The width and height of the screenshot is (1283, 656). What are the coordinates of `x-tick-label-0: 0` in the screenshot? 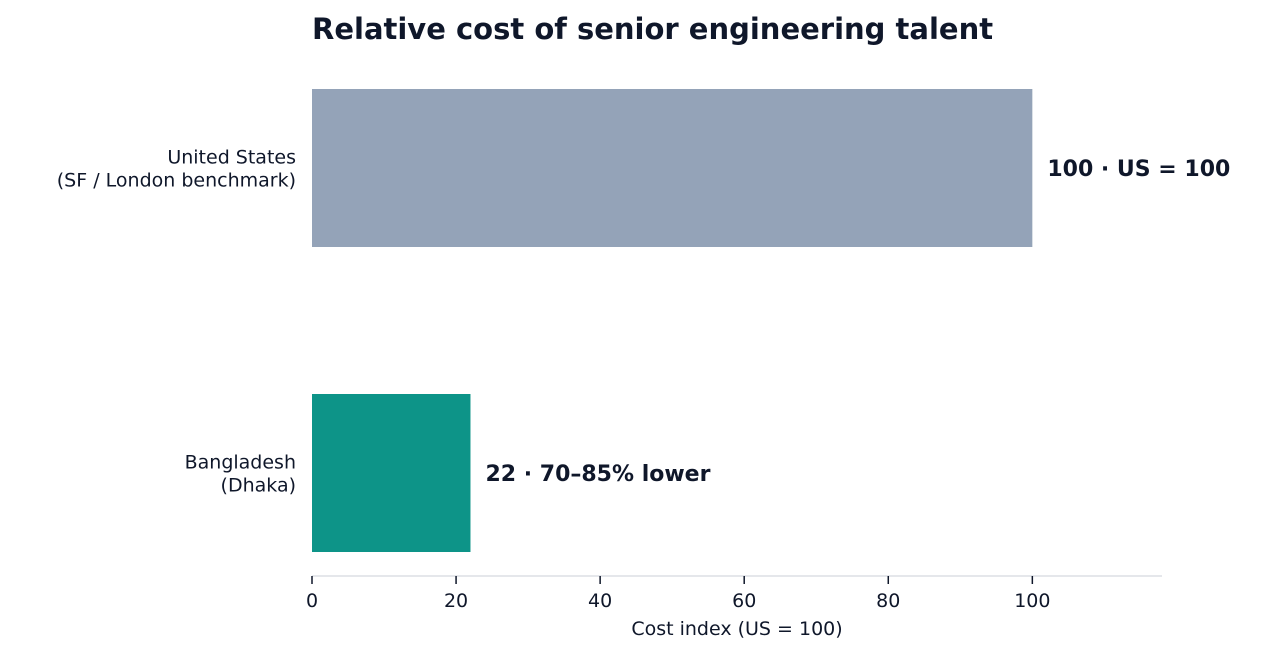 It's located at (312, 601).